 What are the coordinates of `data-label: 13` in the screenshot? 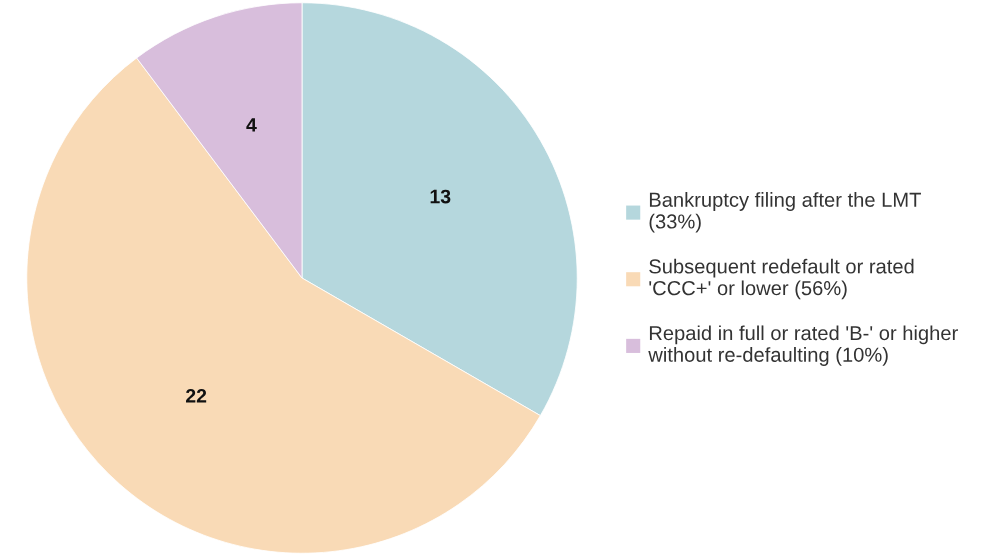 It's located at (440, 196).